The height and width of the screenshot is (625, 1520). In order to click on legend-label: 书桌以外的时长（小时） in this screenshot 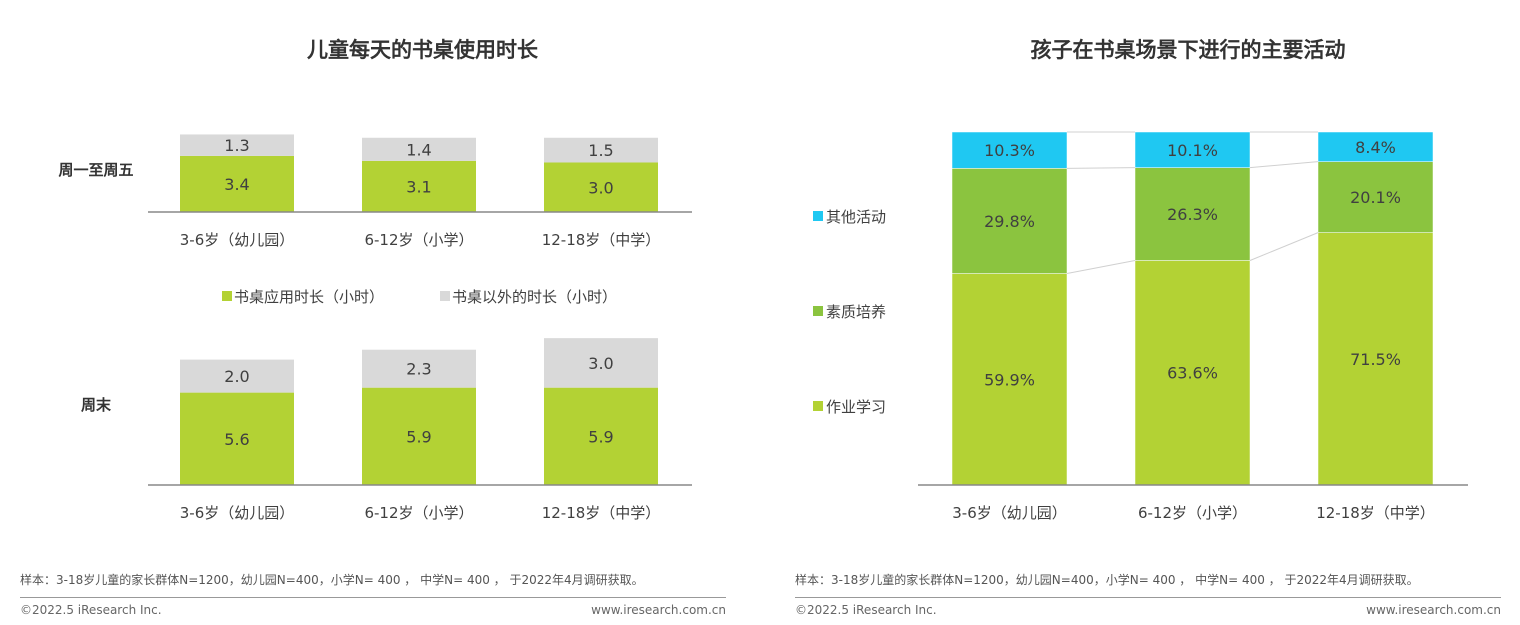, I will do `click(534, 297)`.